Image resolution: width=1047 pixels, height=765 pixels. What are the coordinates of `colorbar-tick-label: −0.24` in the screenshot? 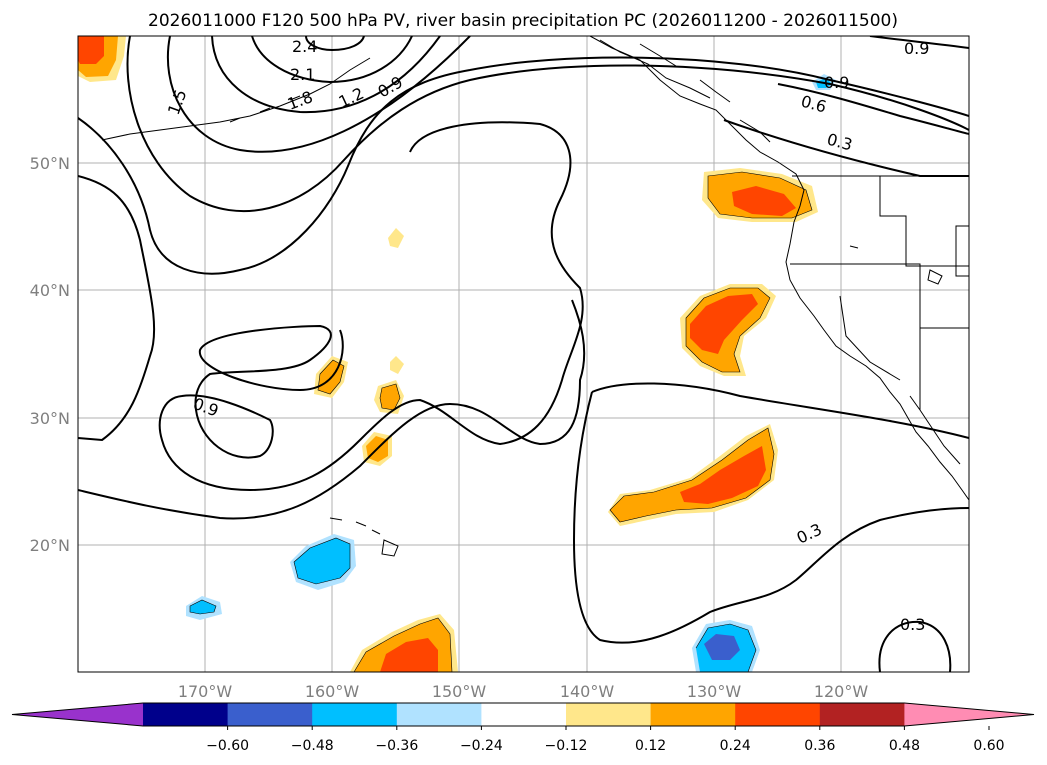 It's located at (481, 746).